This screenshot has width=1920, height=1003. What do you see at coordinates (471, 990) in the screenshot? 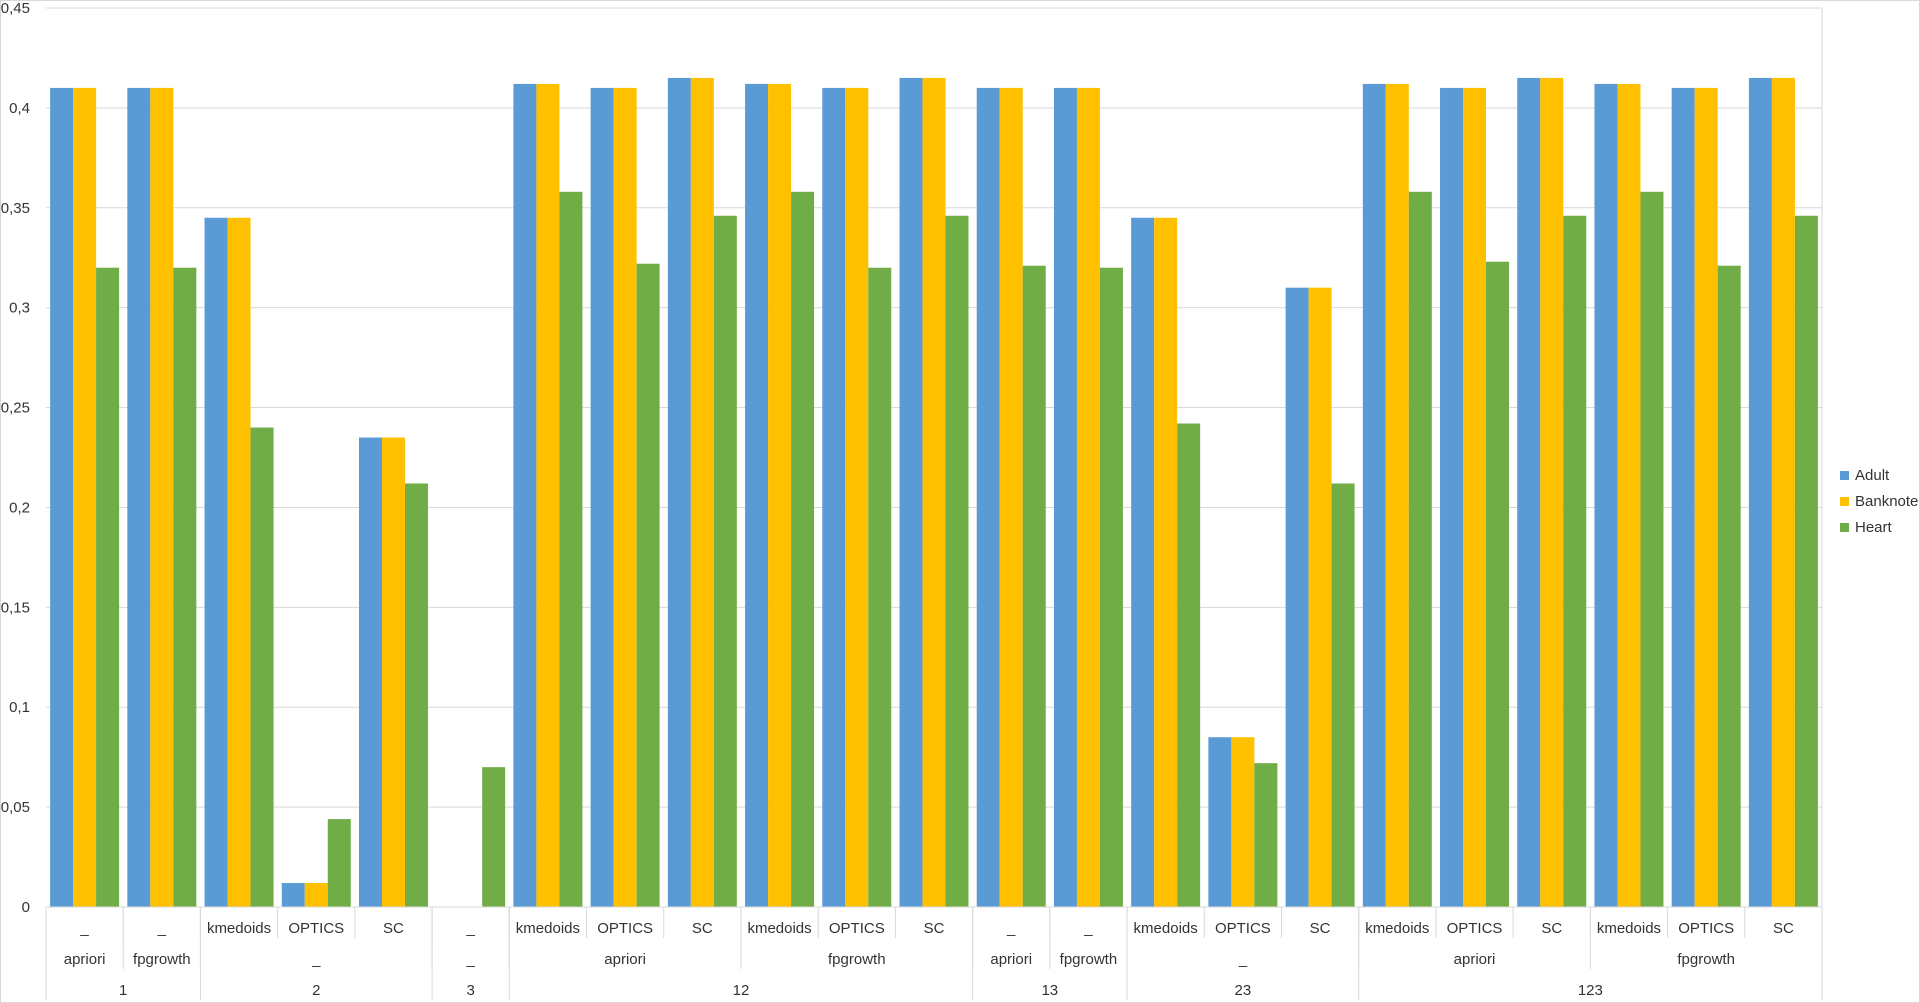
I see `x-group-label-level3: 3` at bounding box center [471, 990].